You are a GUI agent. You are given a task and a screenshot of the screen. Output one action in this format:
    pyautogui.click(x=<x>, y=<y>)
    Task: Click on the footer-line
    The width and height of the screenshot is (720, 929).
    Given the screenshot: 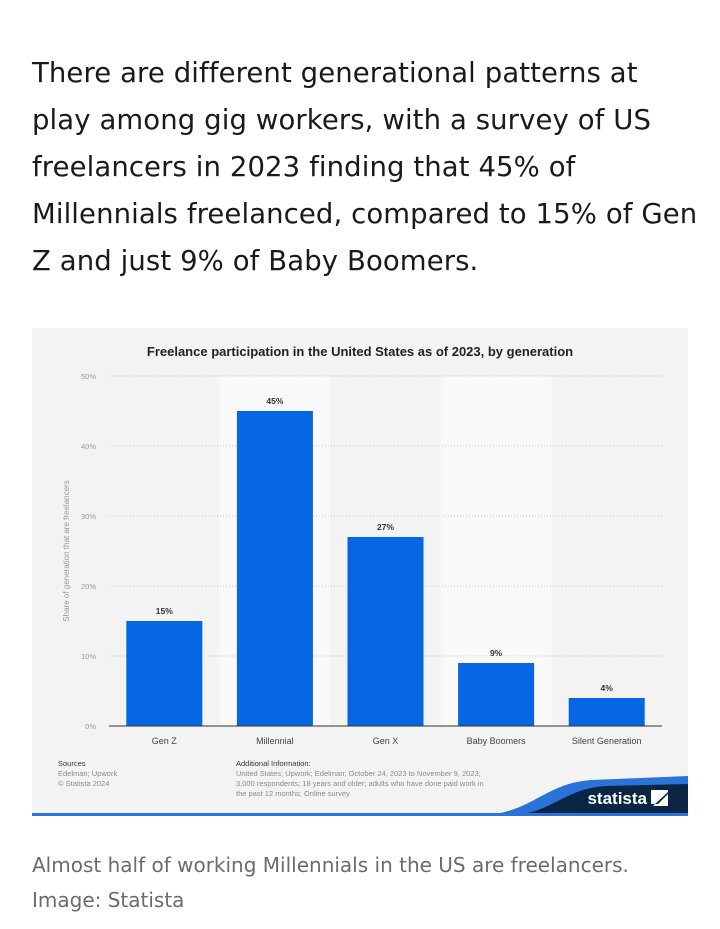 What is the action you would take?
    pyautogui.click(x=360, y=814)
    